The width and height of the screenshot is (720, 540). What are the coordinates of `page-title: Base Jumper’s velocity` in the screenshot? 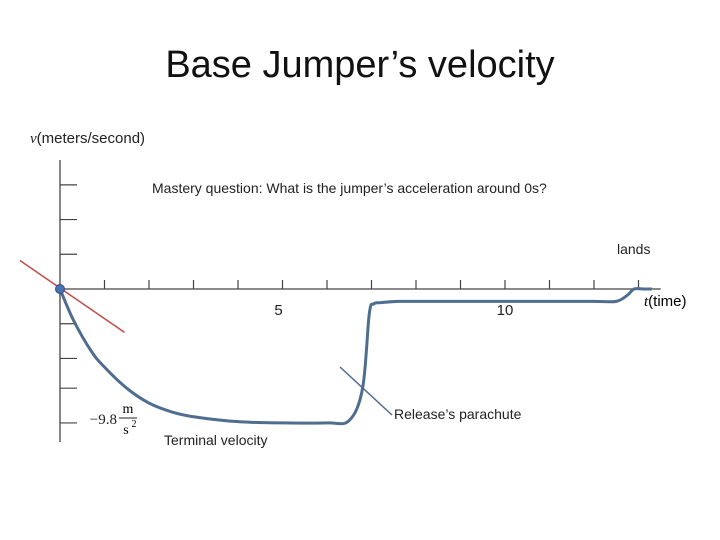 It's located at (360, 65).